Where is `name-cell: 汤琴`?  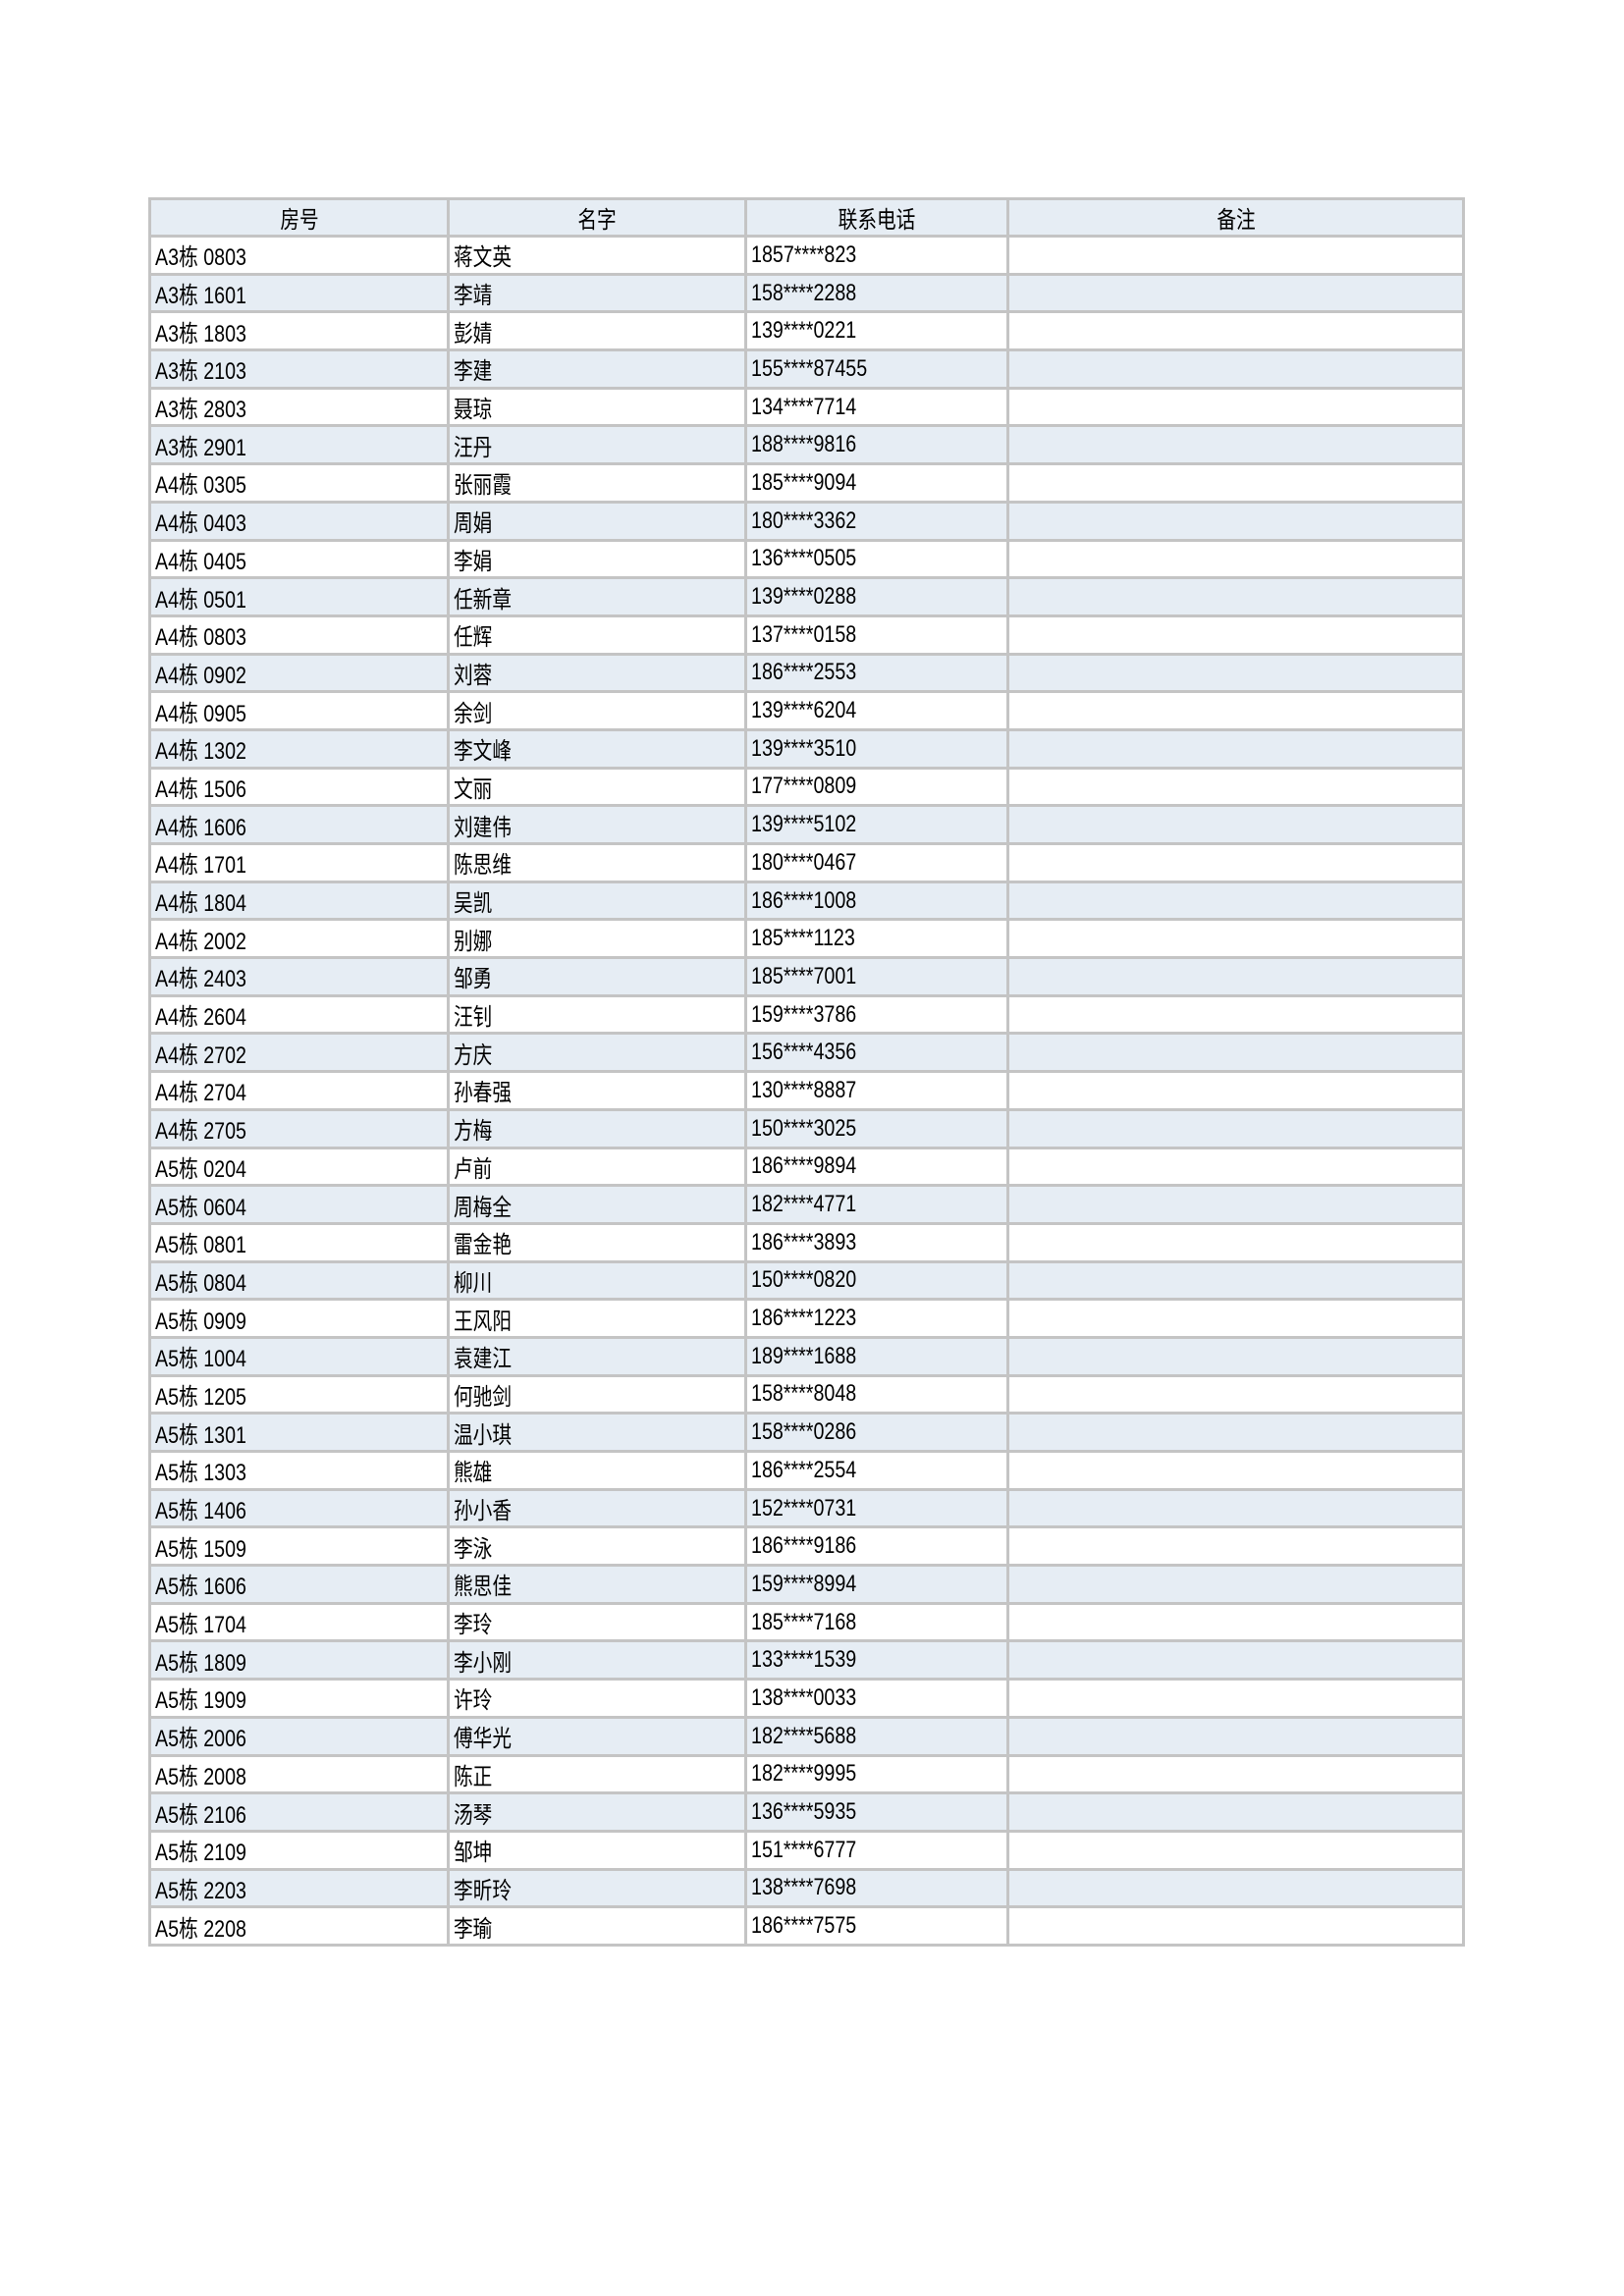
name-cell: 汤琴 is located at coordinates (597, 1812).